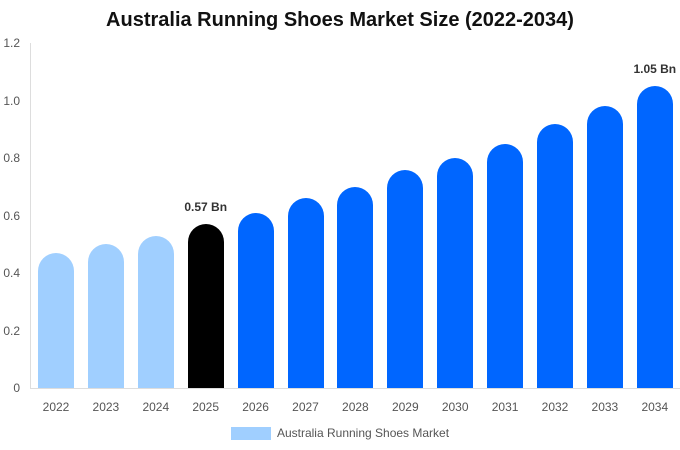  Describe the element at coordinates (30, 216) in the screenshot. I see `y-axis-line` at that location.